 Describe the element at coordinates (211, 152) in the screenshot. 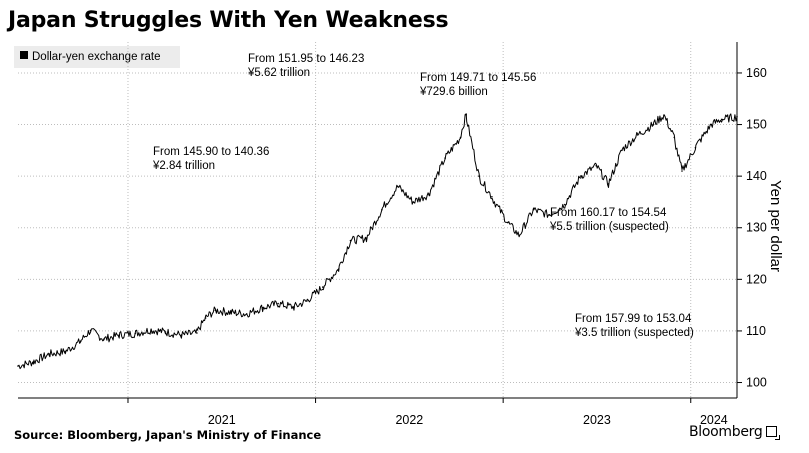

I see `annotation-3-line1: From 145.90 to 140.36` at that location.